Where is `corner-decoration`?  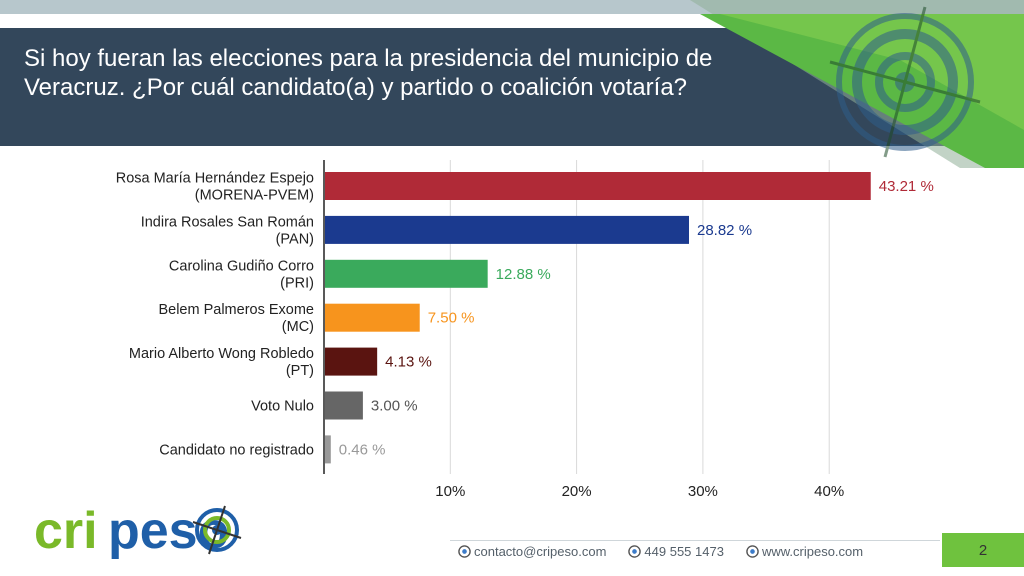 corner-decoration is located at coordinates (857, 84).